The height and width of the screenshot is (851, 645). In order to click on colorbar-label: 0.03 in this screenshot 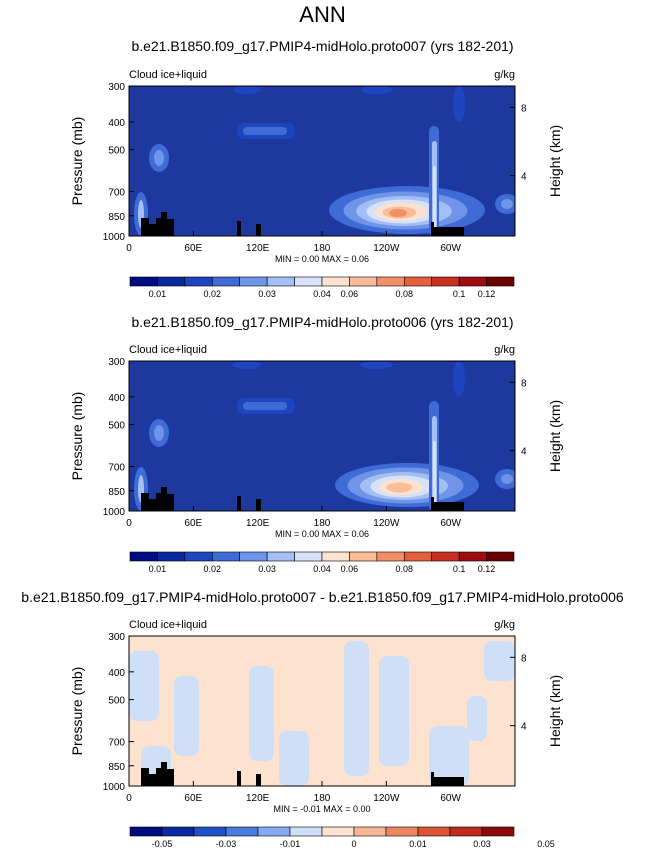, I will do `click(267, 294)`.